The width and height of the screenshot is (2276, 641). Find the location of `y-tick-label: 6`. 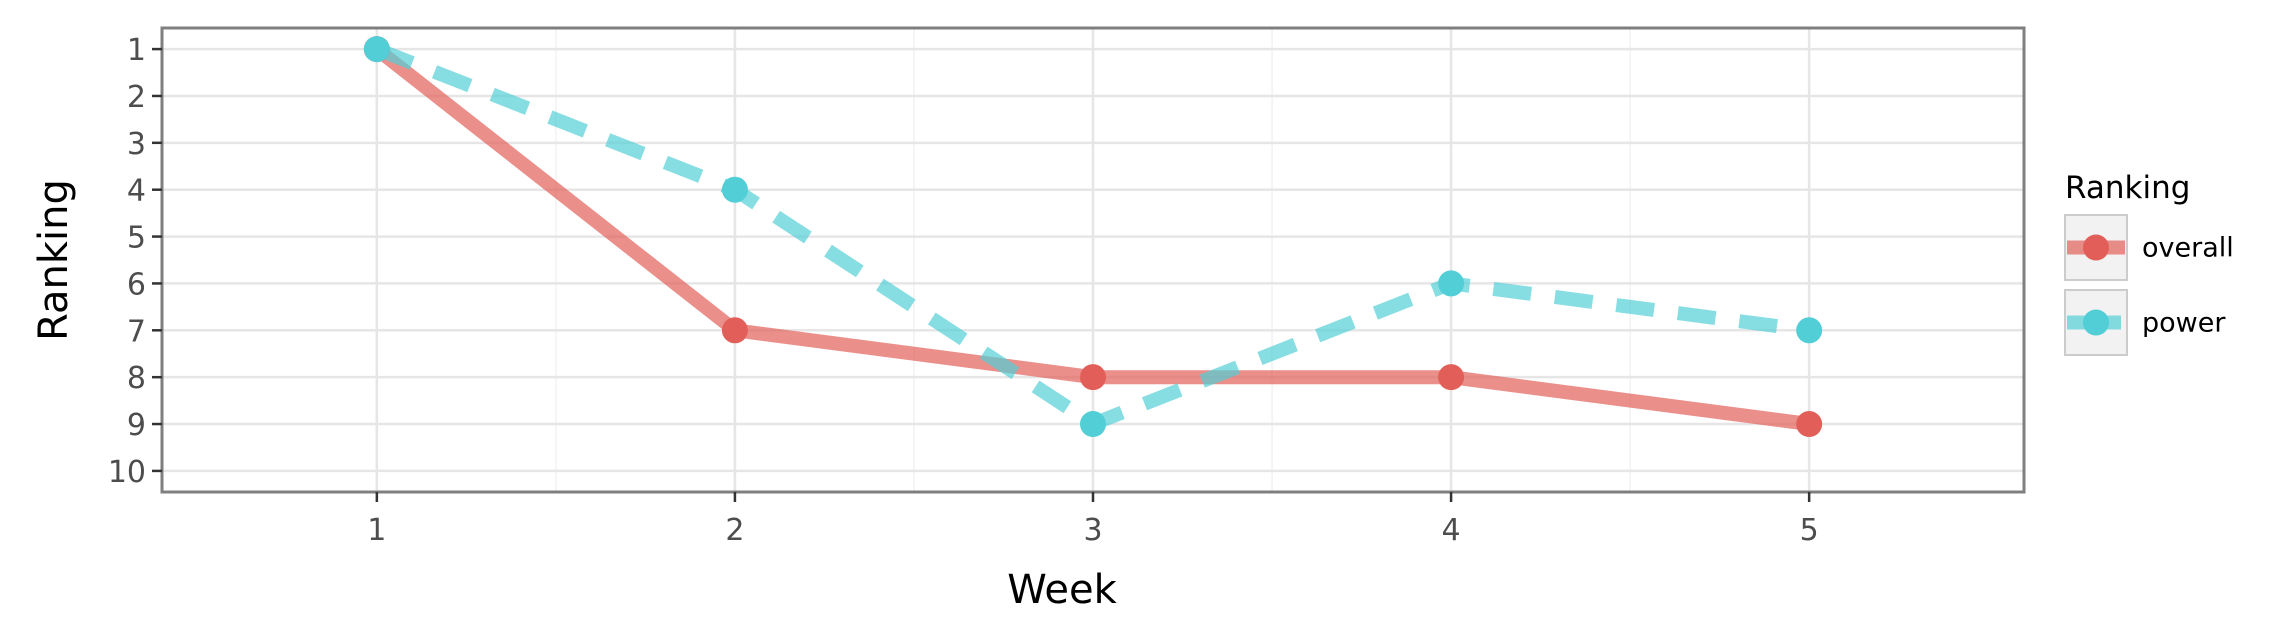

y-tick-label: 6 is located at coordinates (136, 284).